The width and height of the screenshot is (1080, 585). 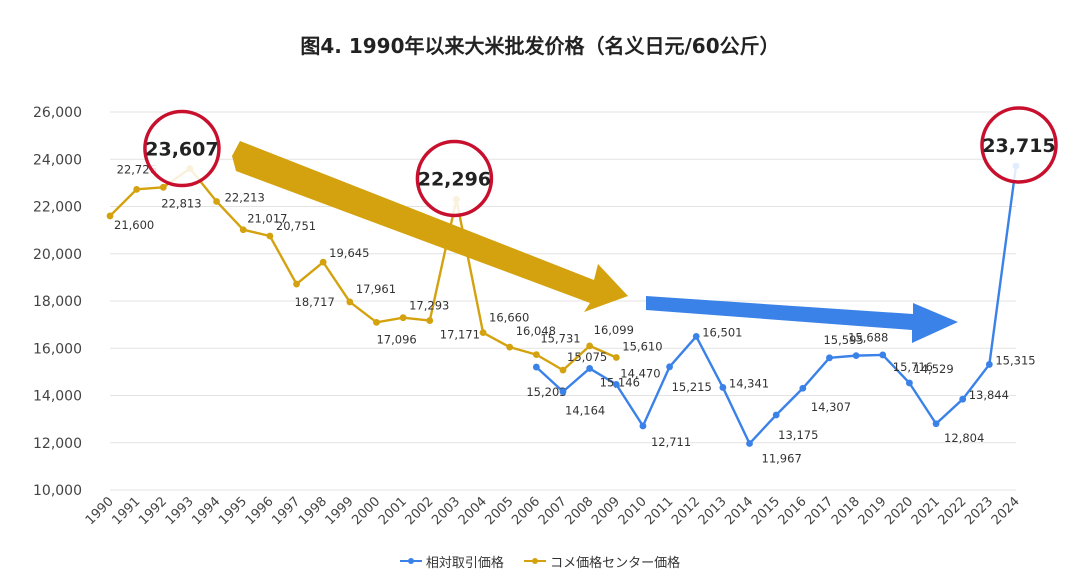 I want to click on data-label: 14,341, so click(x=749, y=383).